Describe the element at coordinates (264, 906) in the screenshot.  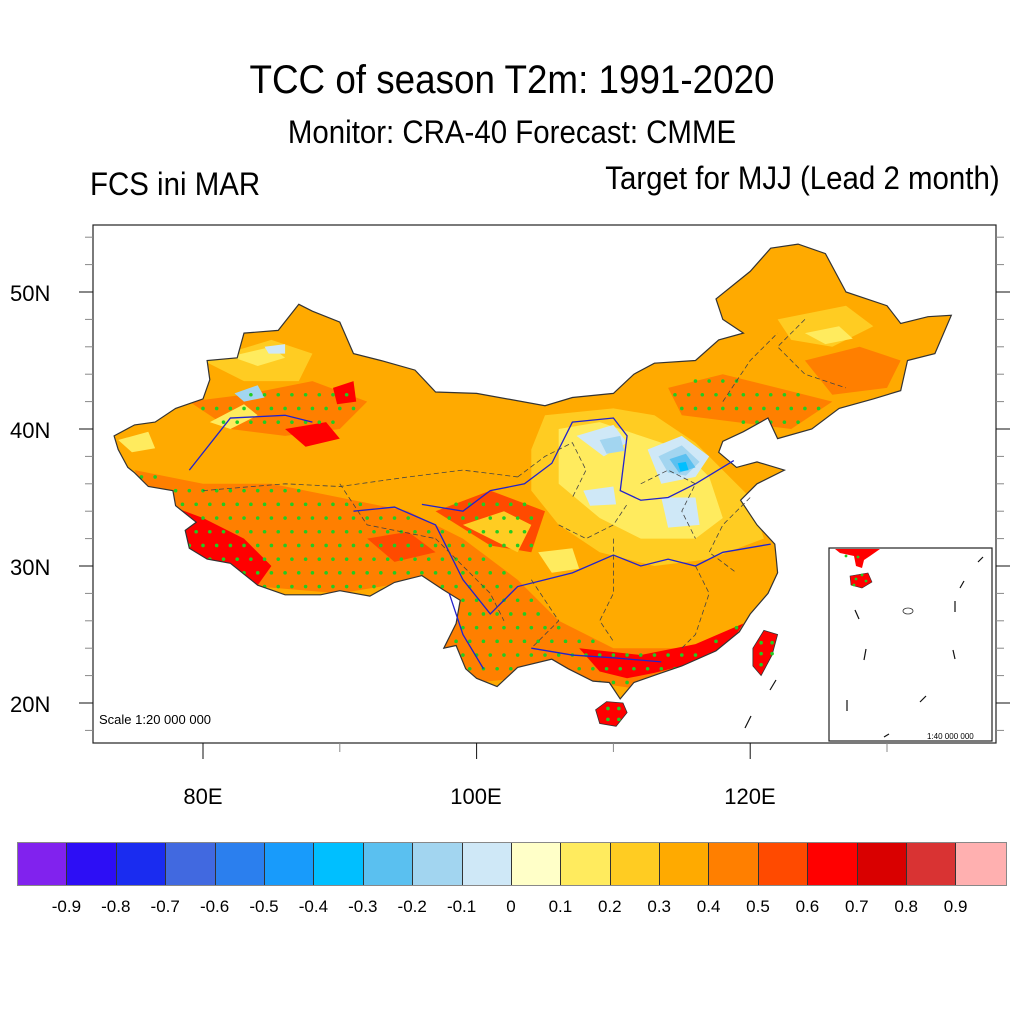
I see `colorbar-label: -0.5` at that location.